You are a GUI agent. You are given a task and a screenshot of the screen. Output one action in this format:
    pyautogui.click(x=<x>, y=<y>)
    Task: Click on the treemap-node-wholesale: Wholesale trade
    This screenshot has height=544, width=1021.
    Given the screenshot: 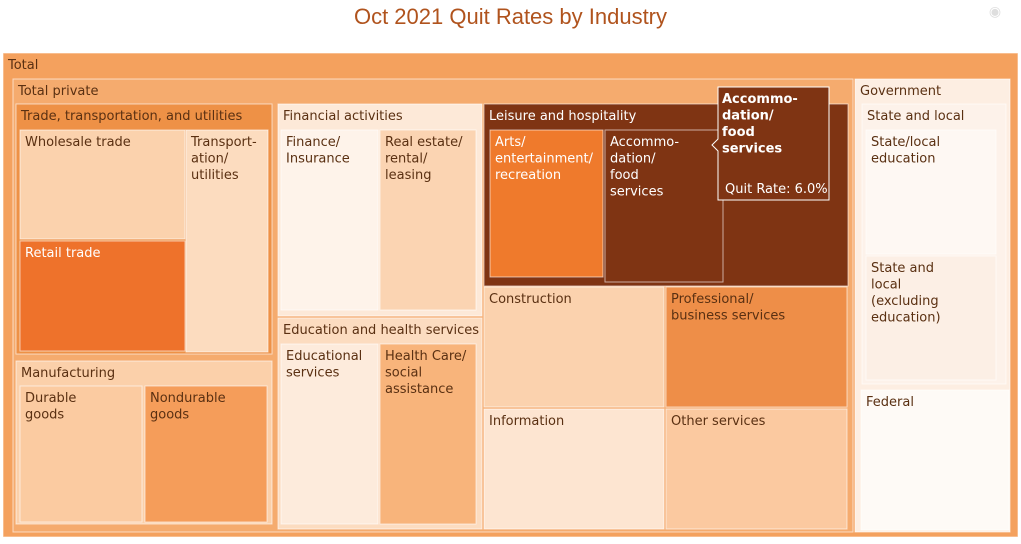 What is the action you would take?
    pyautogui.click(x=102, y=184)
    